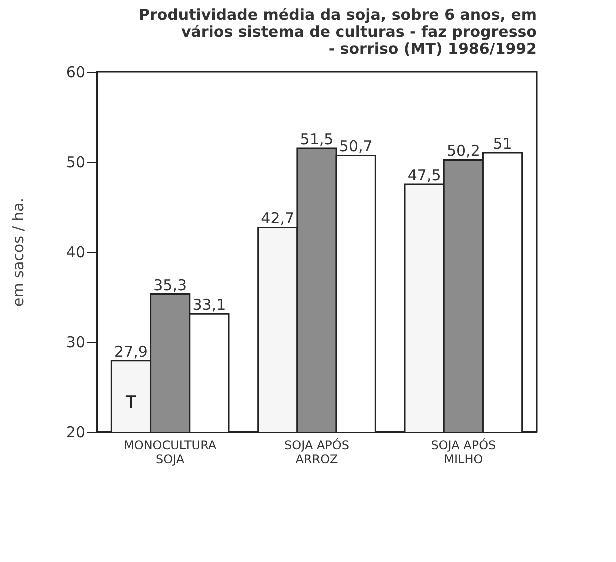 Image resolution: width=616 pixels, height=562 pixels. Describe the element at coordinates (317, 452) in the screenshot. I see `x-tick-label: SOJA APÓS ARROZ` at that location.